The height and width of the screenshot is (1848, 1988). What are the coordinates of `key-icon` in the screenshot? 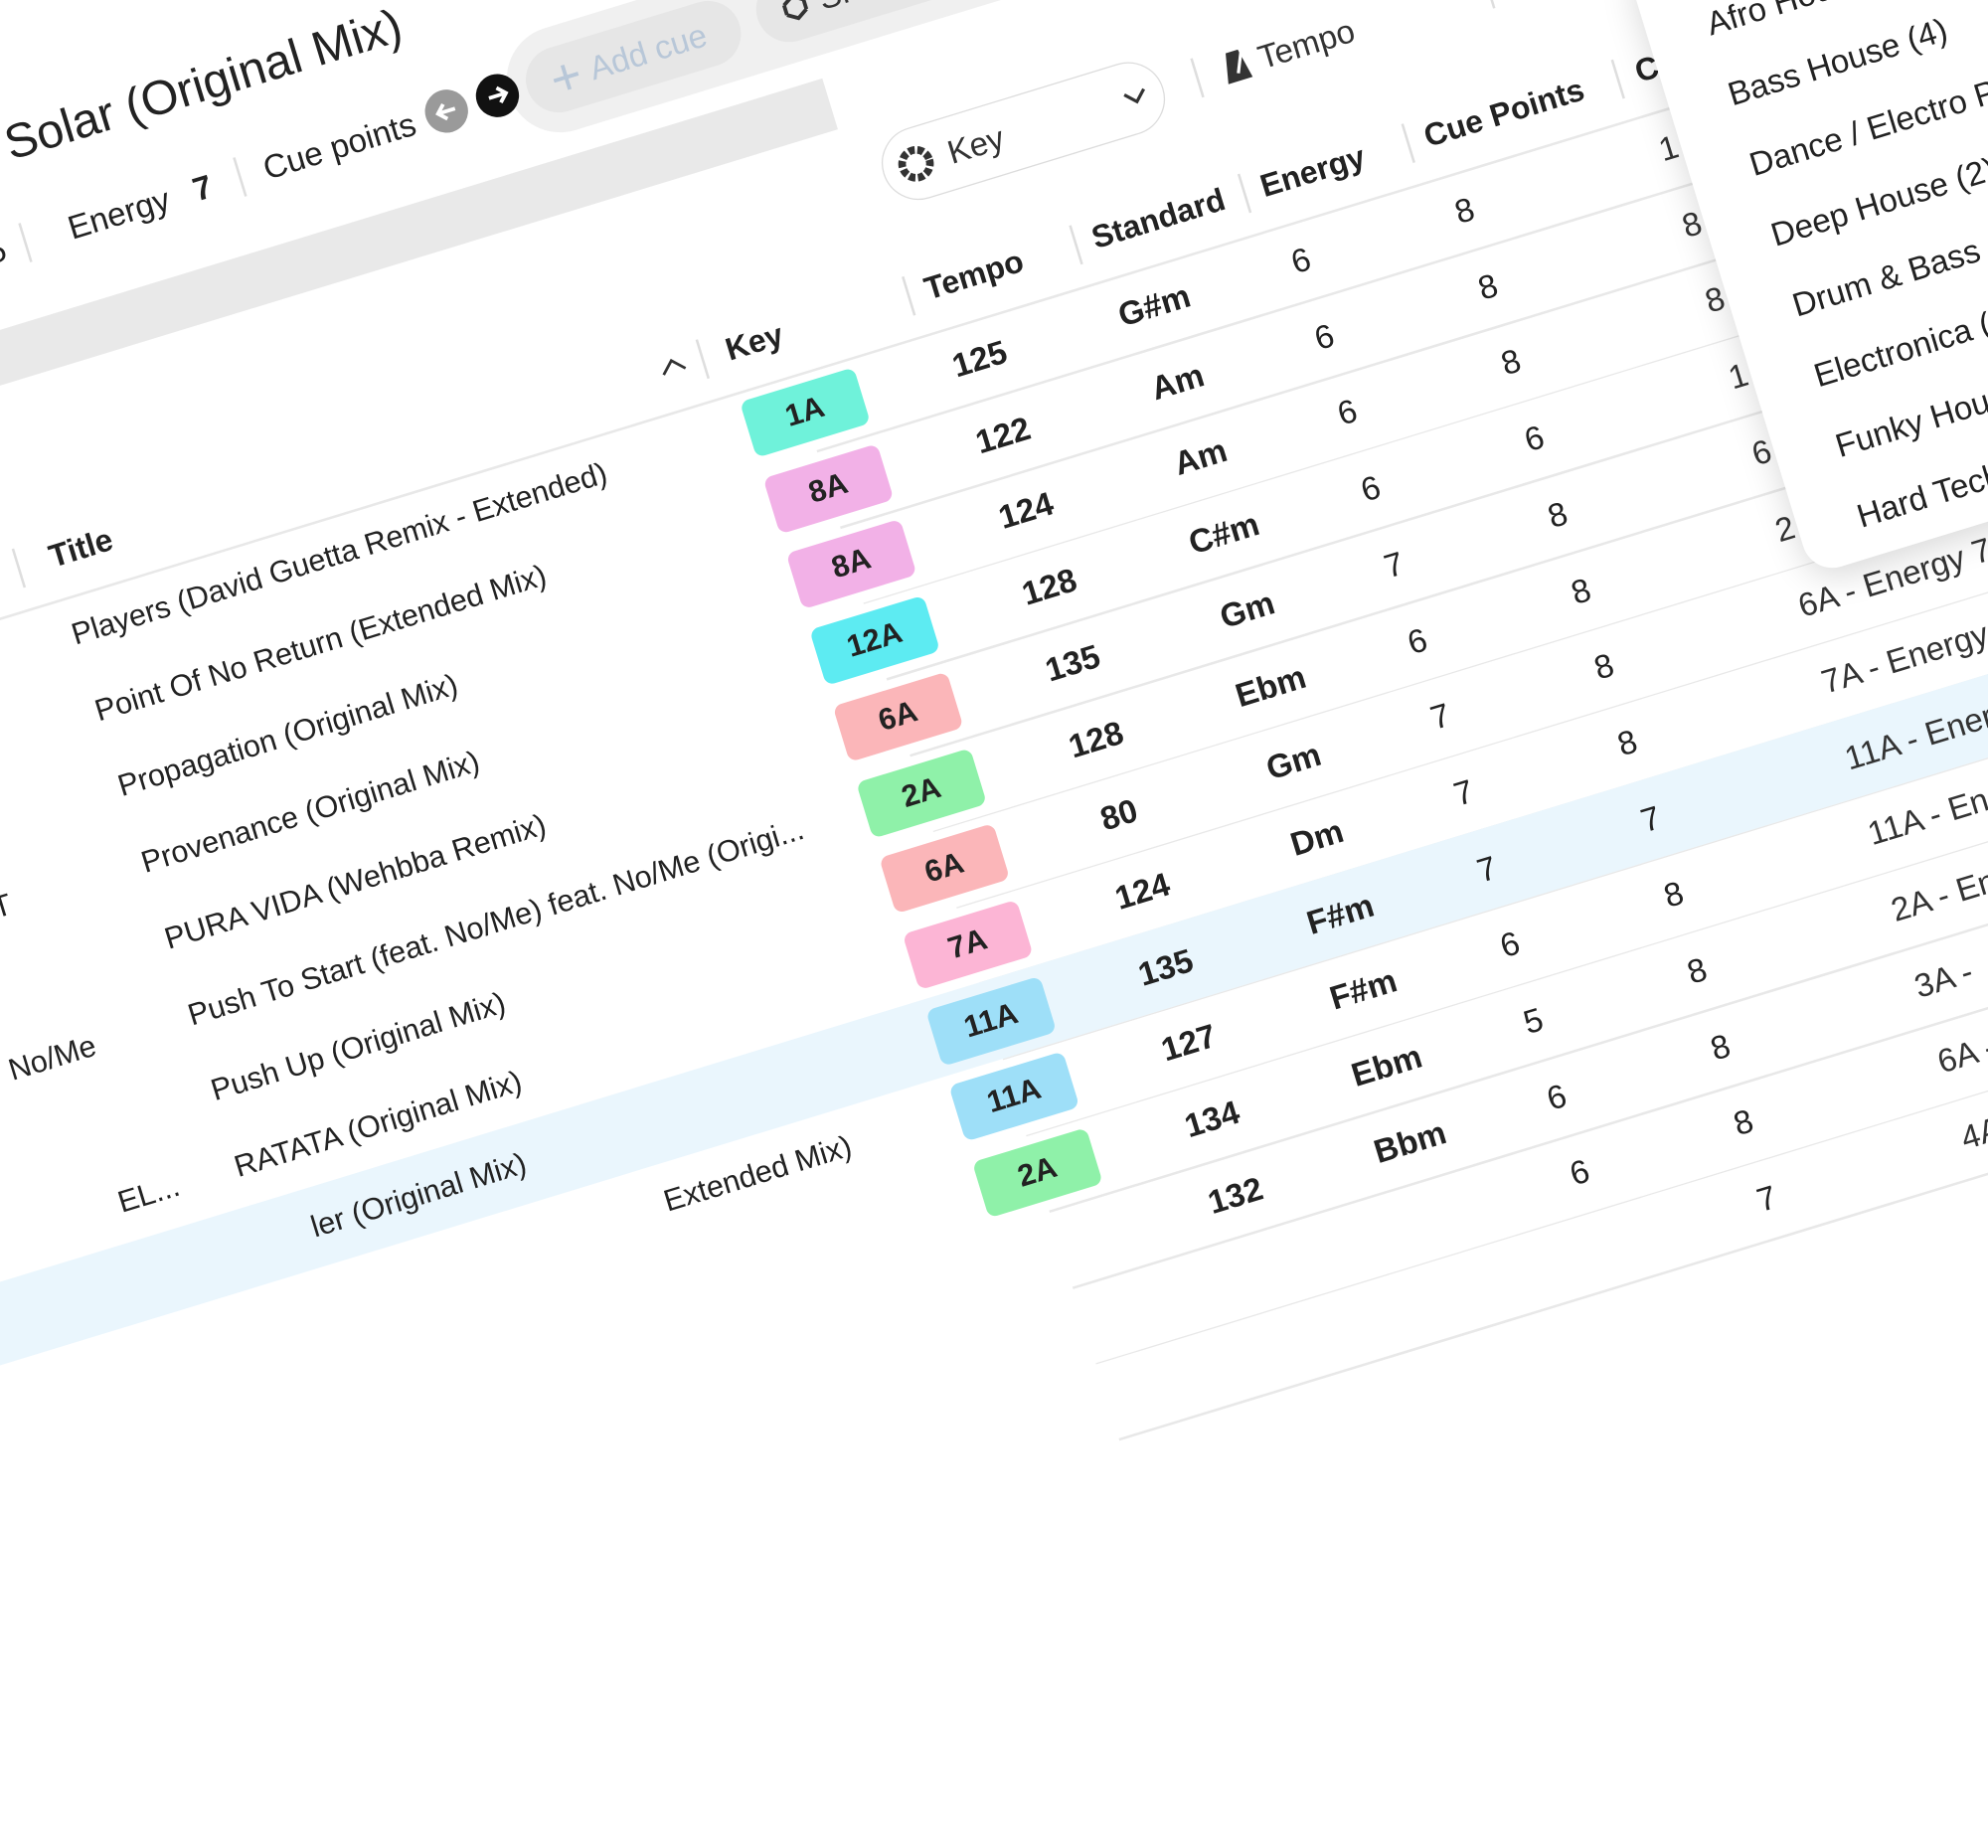 It's located at (916, 163).